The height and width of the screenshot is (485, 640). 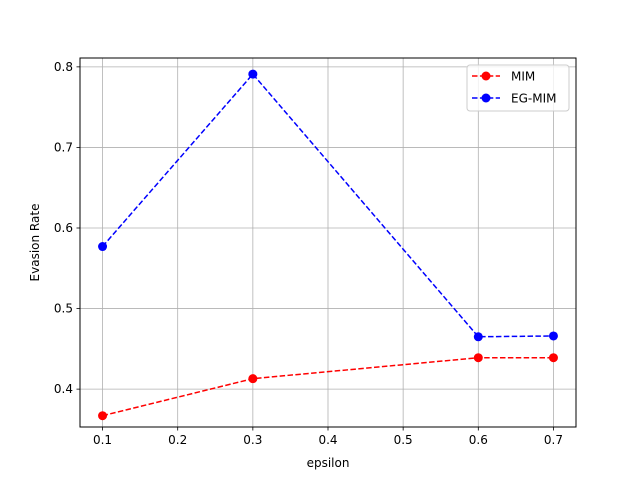 I want to click on x-tick-label: 0.6, so click(x=478, y=440).